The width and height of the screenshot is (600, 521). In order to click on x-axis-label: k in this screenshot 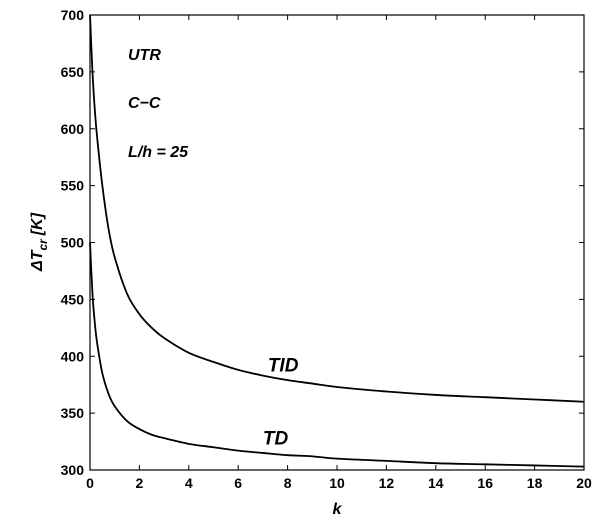, I will do `click(338, 509)`.